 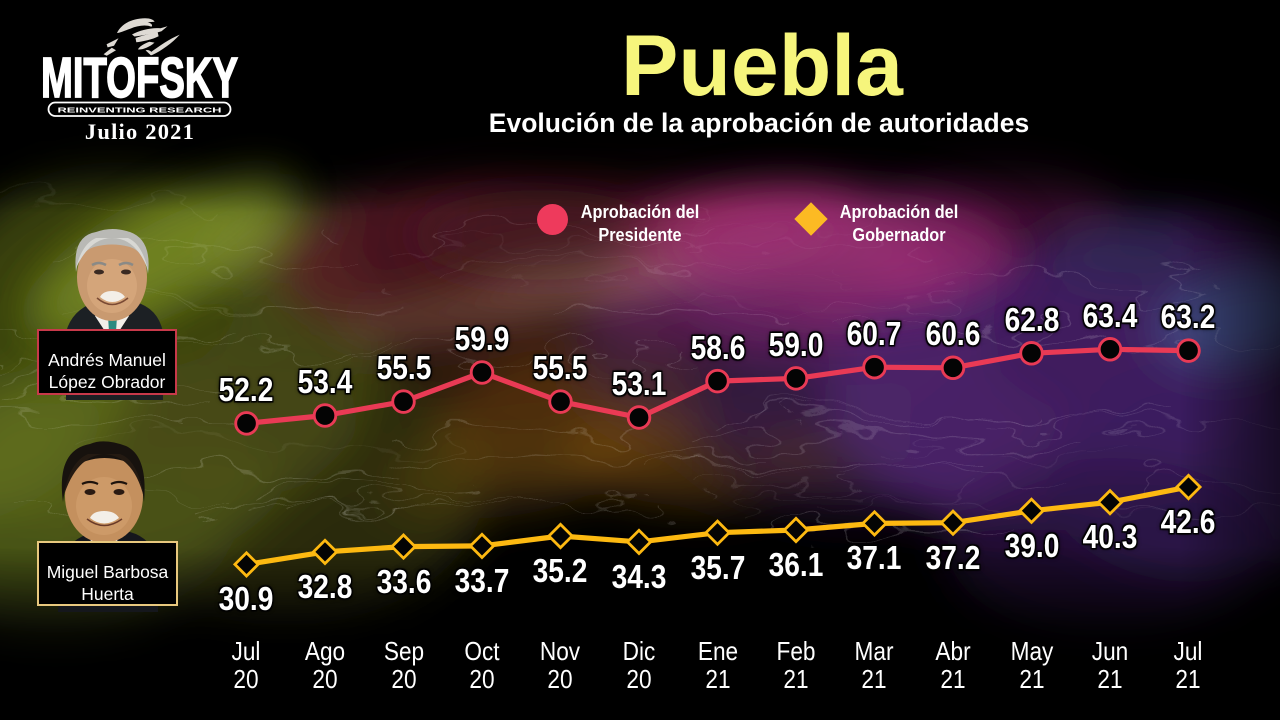 I want to click on svg-text: REINVENTING RESEARCH, so click(x=140, y=109).